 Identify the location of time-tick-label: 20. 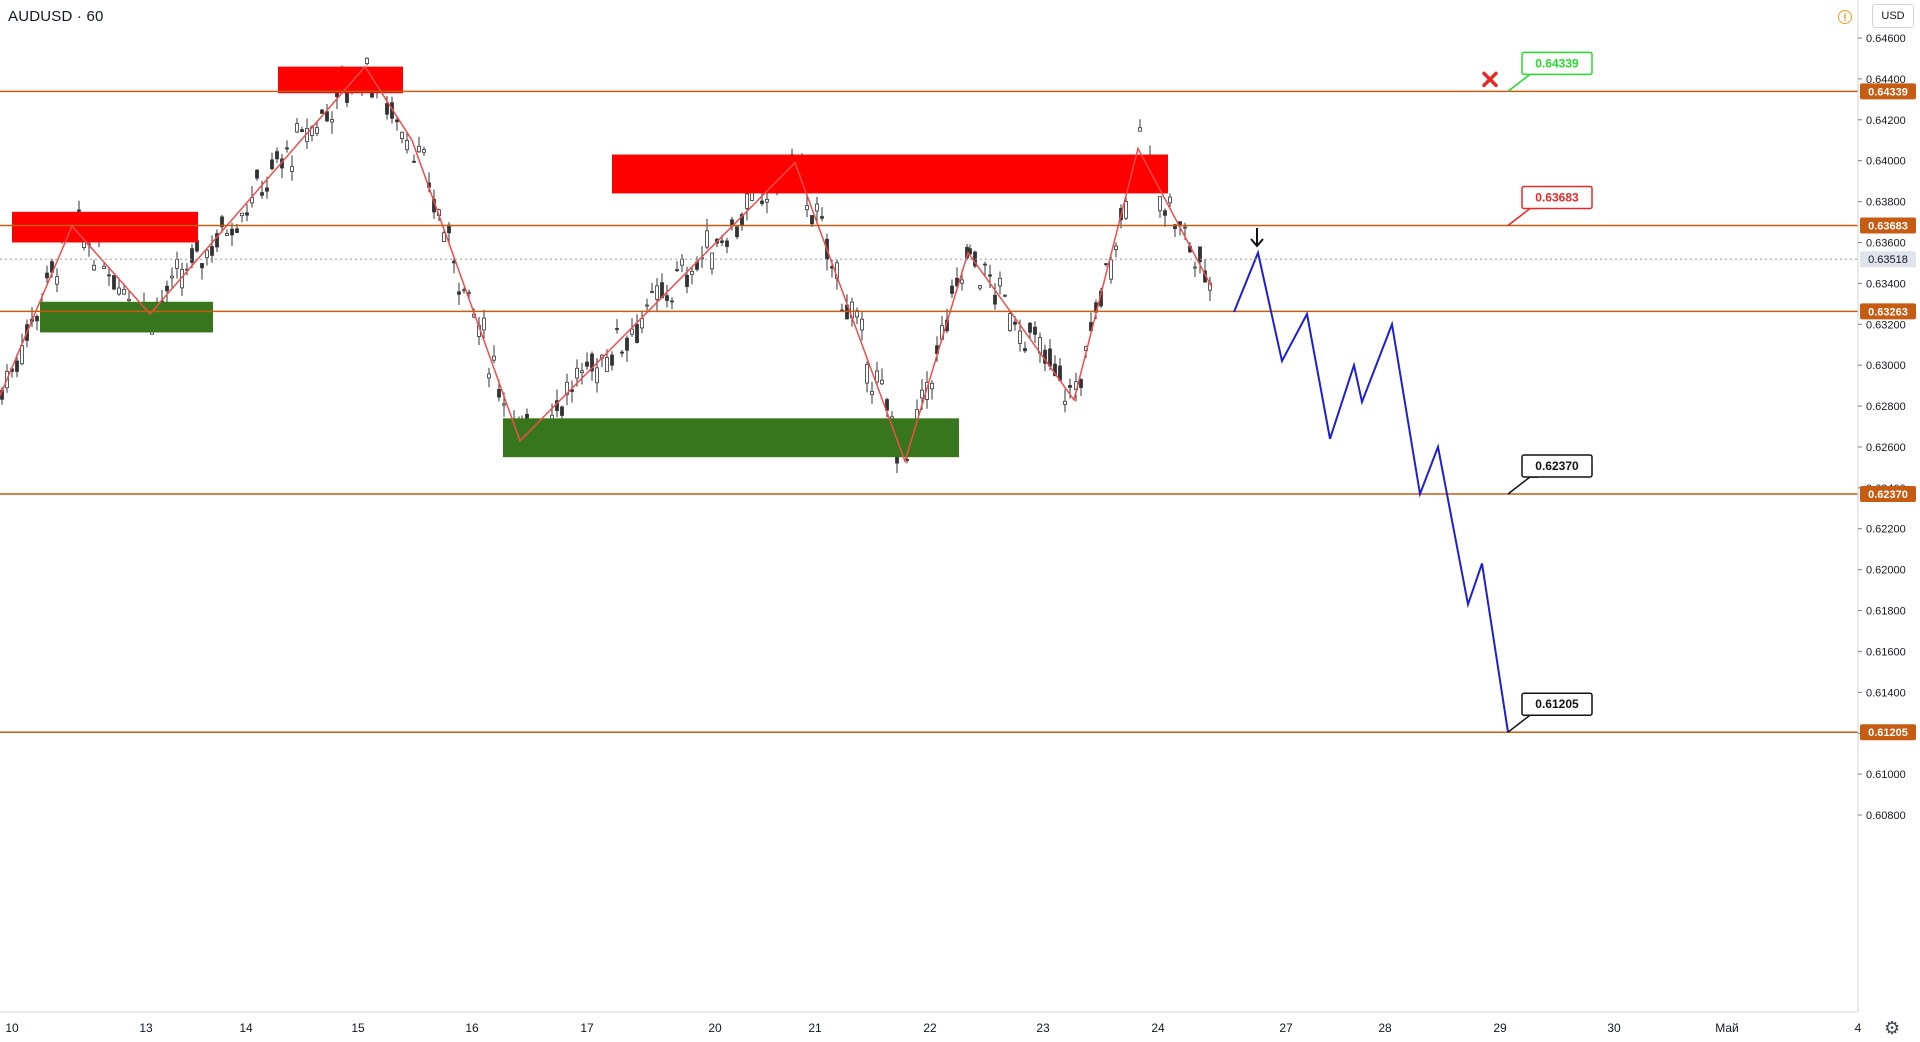
(715, 1028).